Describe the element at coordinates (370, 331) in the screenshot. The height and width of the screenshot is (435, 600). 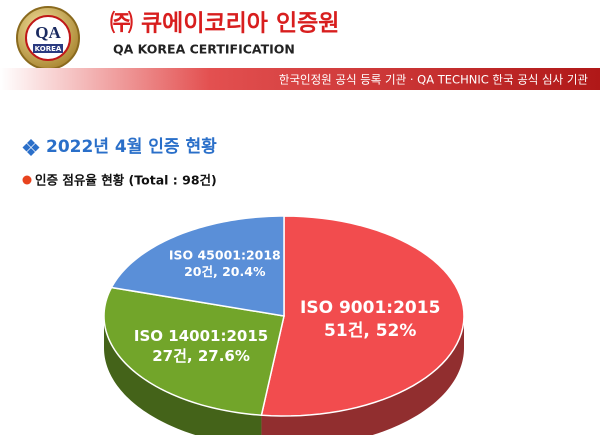
I see `value-label: 51건, 52%` at that location.